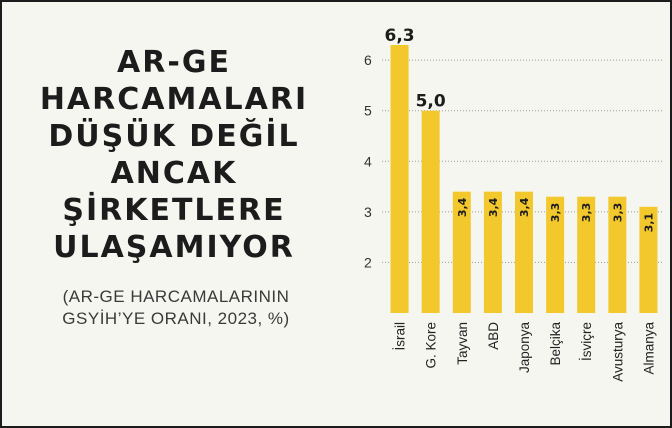 This screenshot has height=428, width=672. I want to click on x-tick-label: Belçika, so click(555, 344).